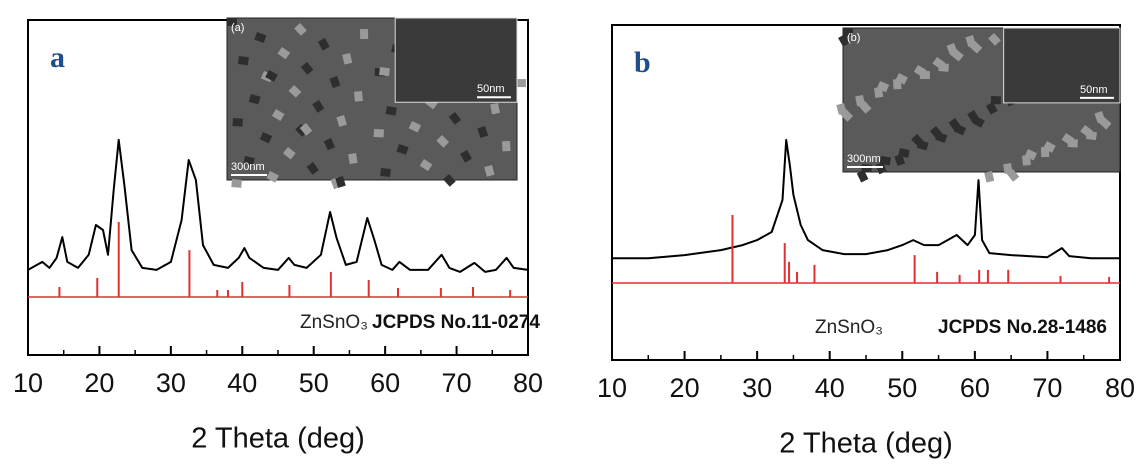  I want to click on annotation: JCPDS No.11-0274, so click(456, 322).